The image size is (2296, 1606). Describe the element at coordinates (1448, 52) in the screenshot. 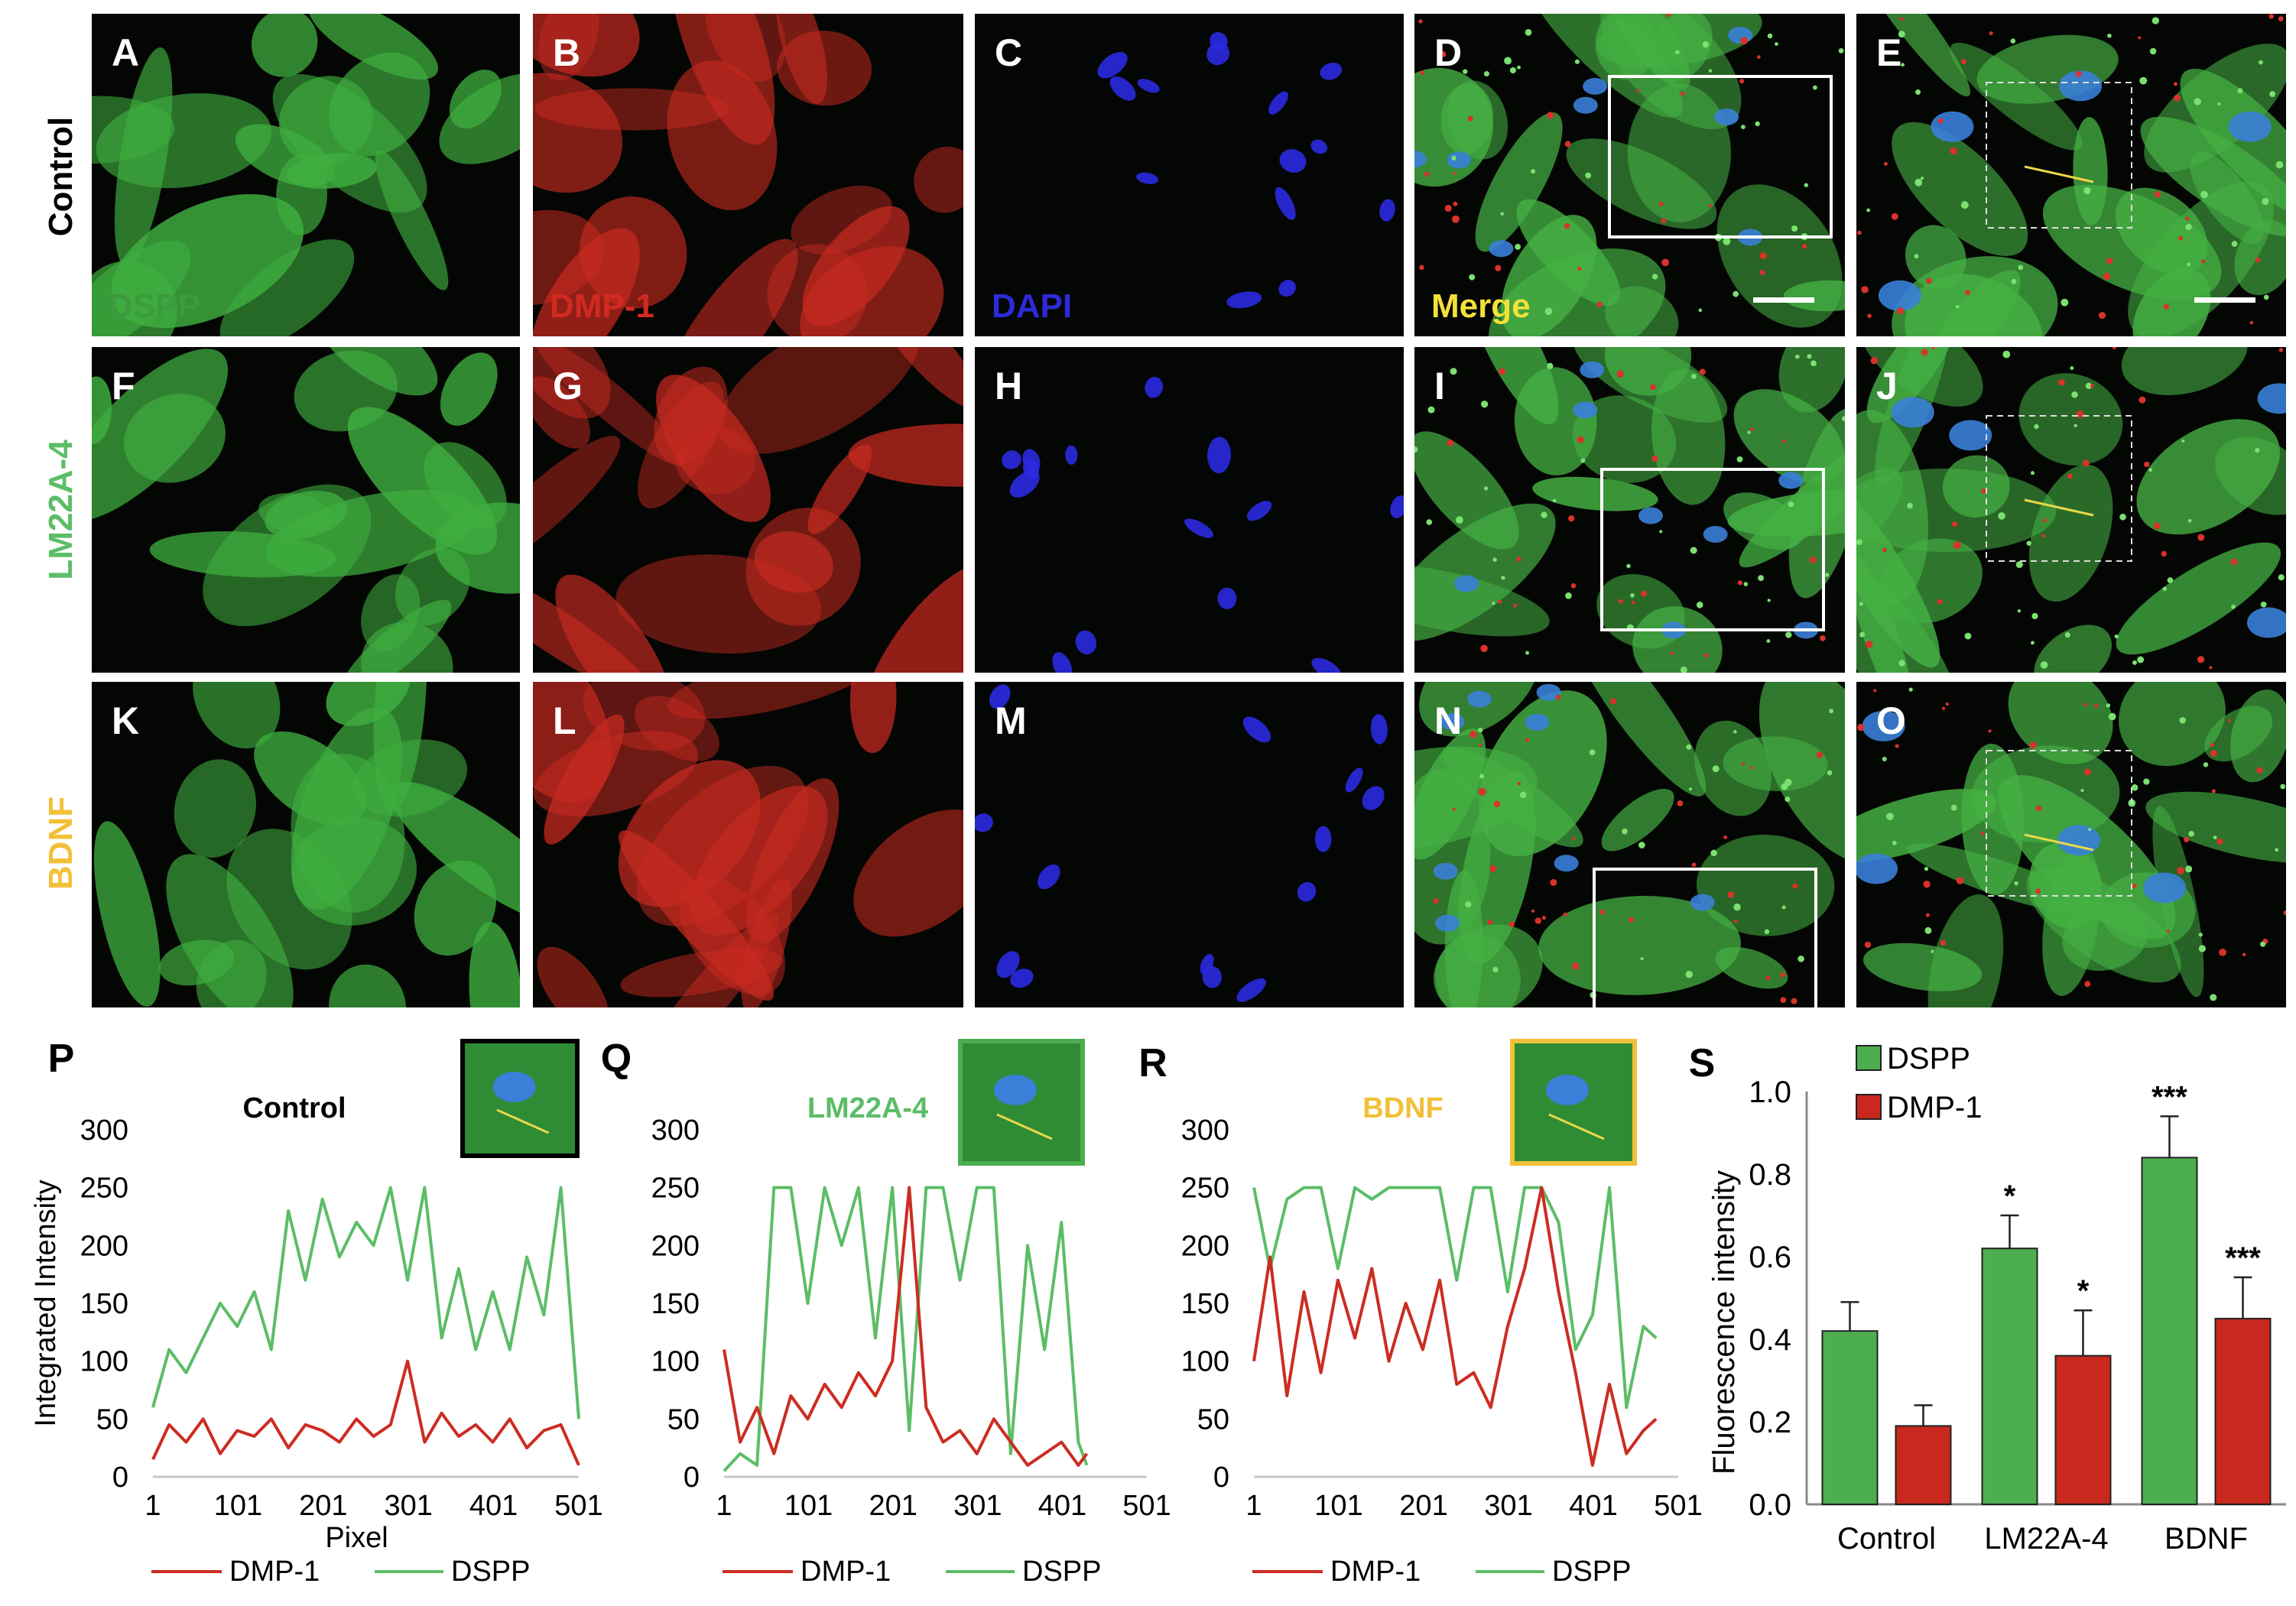

I see `panel-letter-d: D` at that location.